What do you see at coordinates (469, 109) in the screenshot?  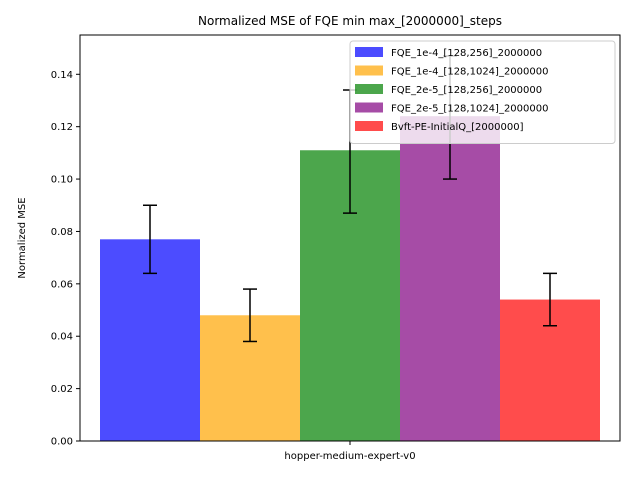 I see `legend-label: FQE_2e-5_[128,1024]_2000000` at bounding box center [469, 109].